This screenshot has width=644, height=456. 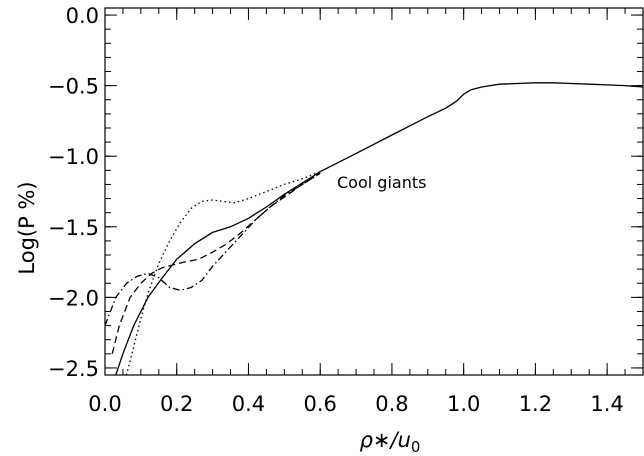 What do you see at coordinates (248, 404) in the screenshot?
I see `x-tick-label: 0.4` at bounding box center [248, 404].